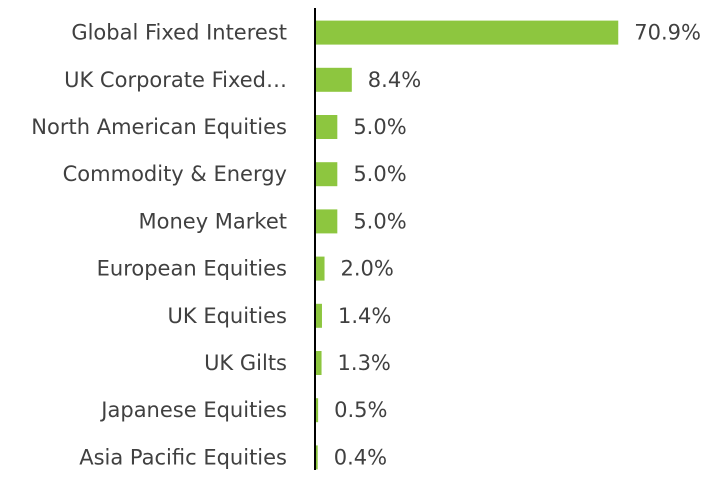 The image size is (721, 481). What do you see at coordinates (183, 457) in the screenshot?
I see `category-label: Asia Pacific Equities` at bounding box center [183, 457].